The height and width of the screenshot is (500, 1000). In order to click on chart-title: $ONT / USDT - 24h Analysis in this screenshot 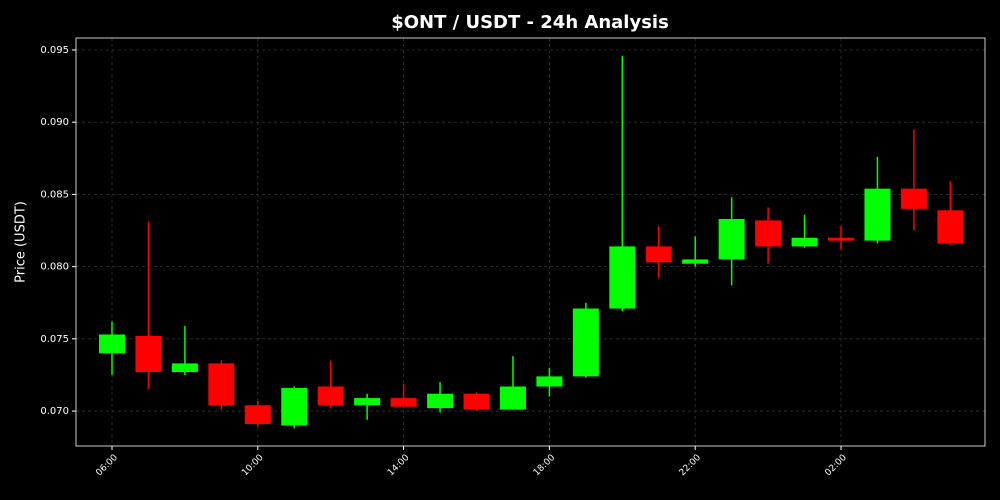, I will do `click(530, 22)`.